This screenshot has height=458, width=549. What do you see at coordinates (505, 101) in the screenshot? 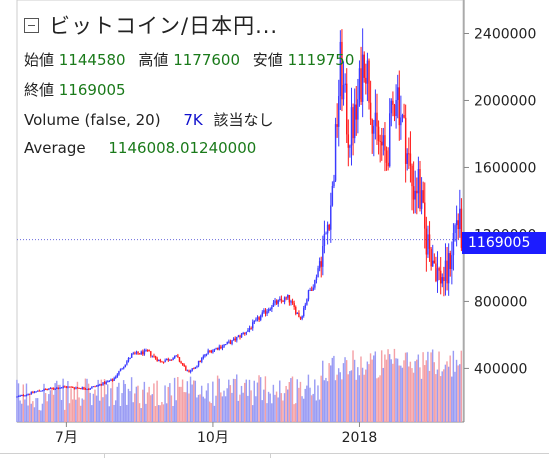
I see `y-tick-label: 2000000` at bounding box center [505, 101].